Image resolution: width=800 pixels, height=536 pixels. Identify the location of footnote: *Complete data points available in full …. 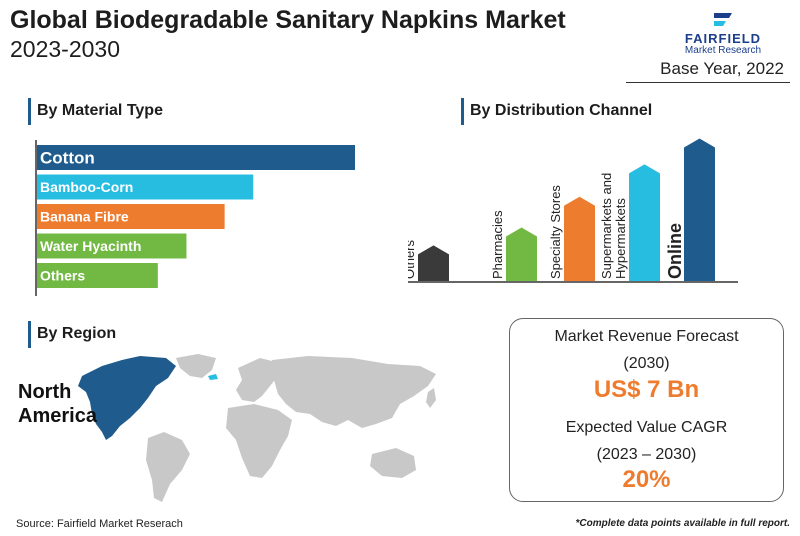
(682, 523).